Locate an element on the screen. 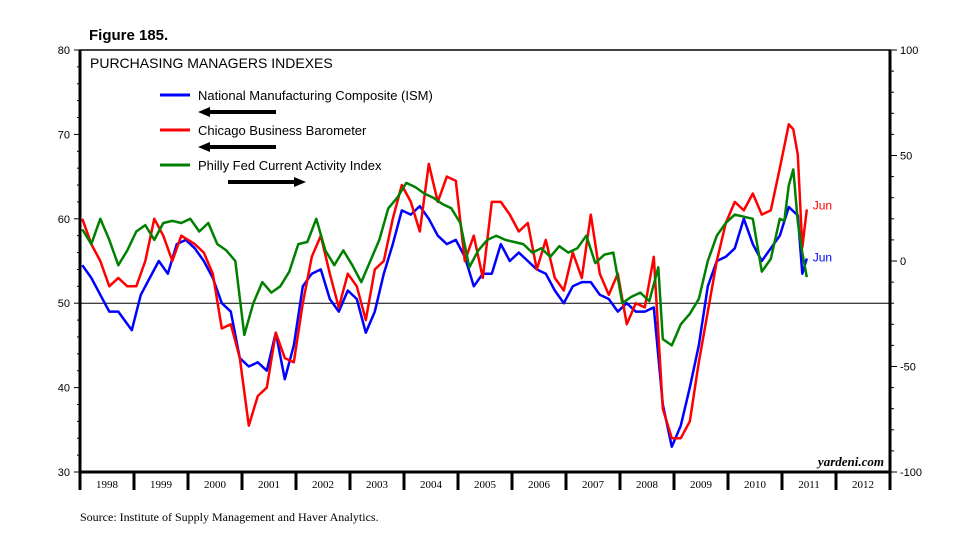 This screenshot has width=970, height=541. year-label: 2001 is located at coordinates (269, 485).